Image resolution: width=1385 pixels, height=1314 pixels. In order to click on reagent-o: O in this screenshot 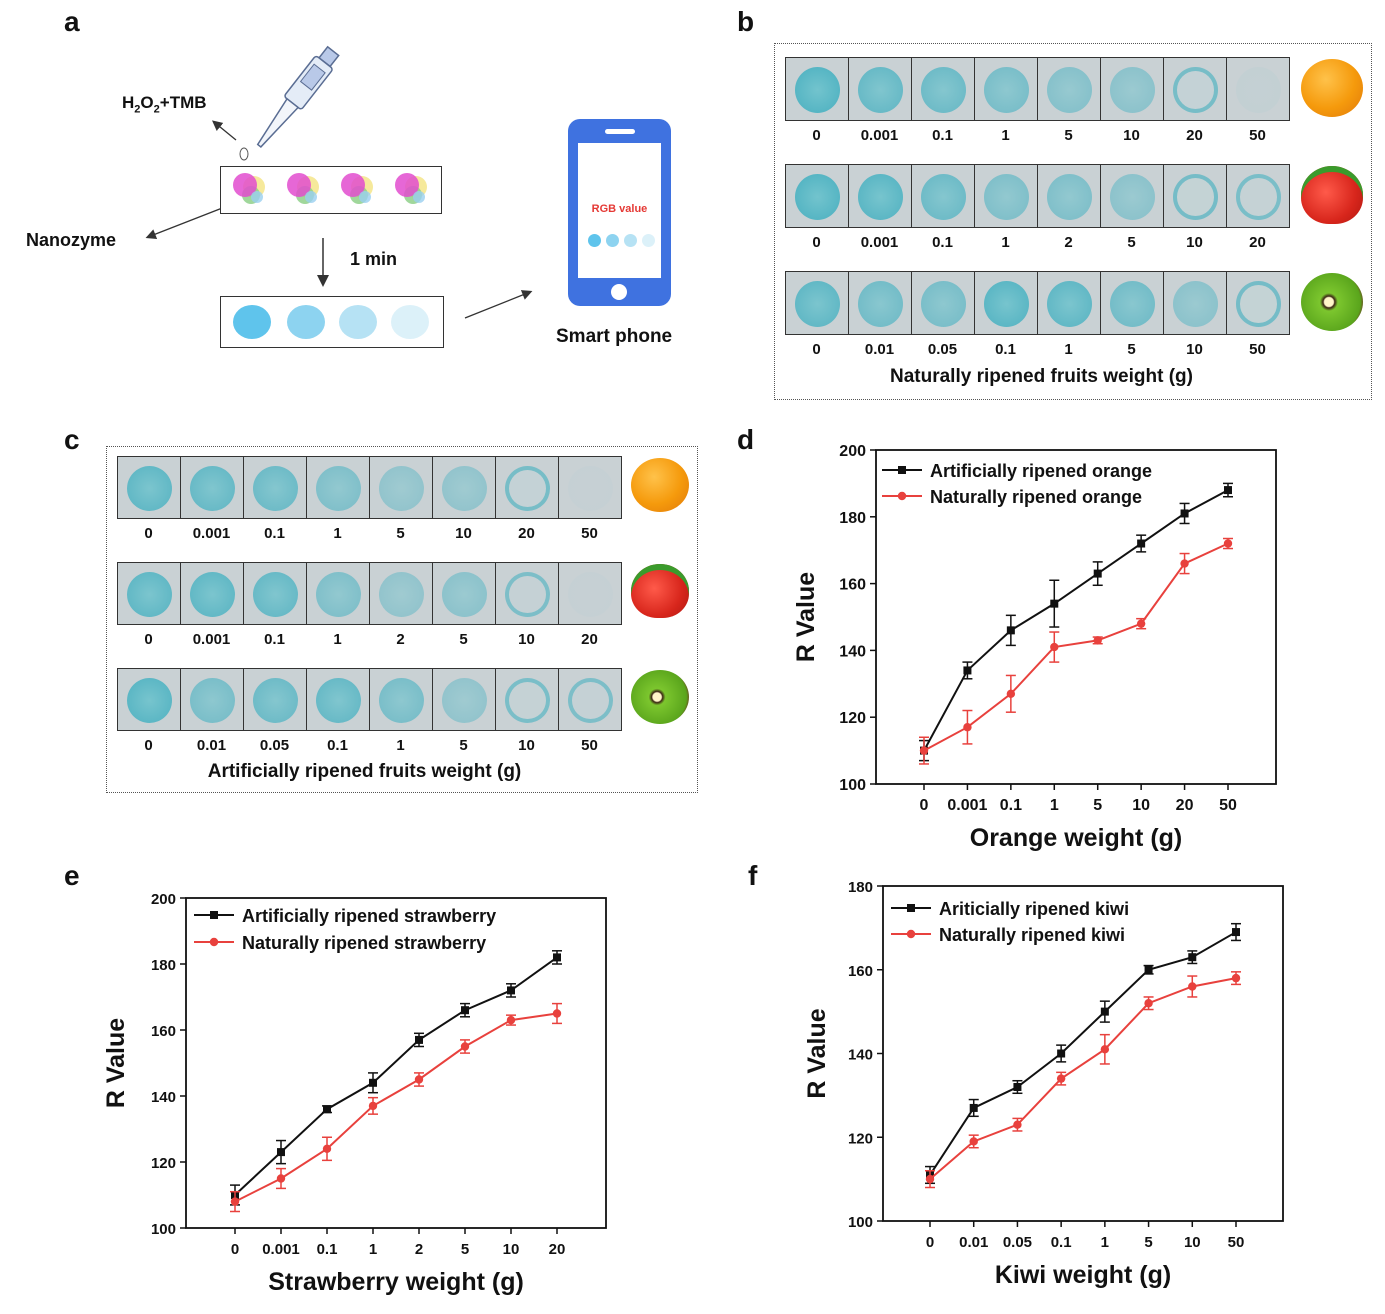, I will do `click(147, 102)`.